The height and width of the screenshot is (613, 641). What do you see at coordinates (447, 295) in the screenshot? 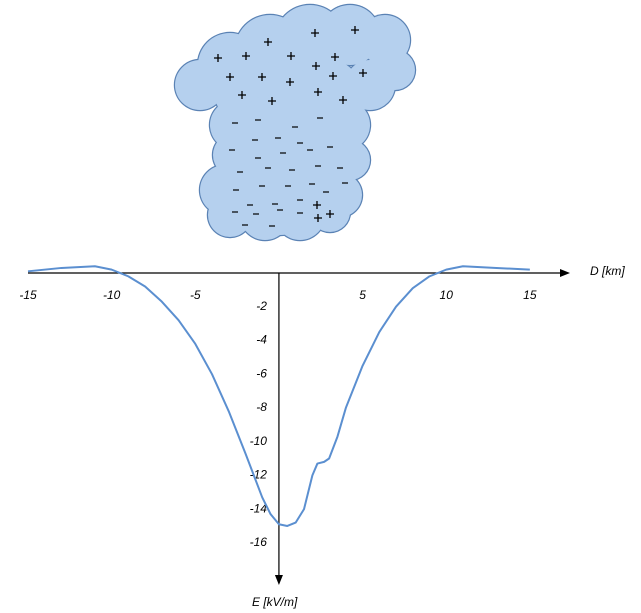
I see `x-tick-label: 10` at bounding box center [447, 295].